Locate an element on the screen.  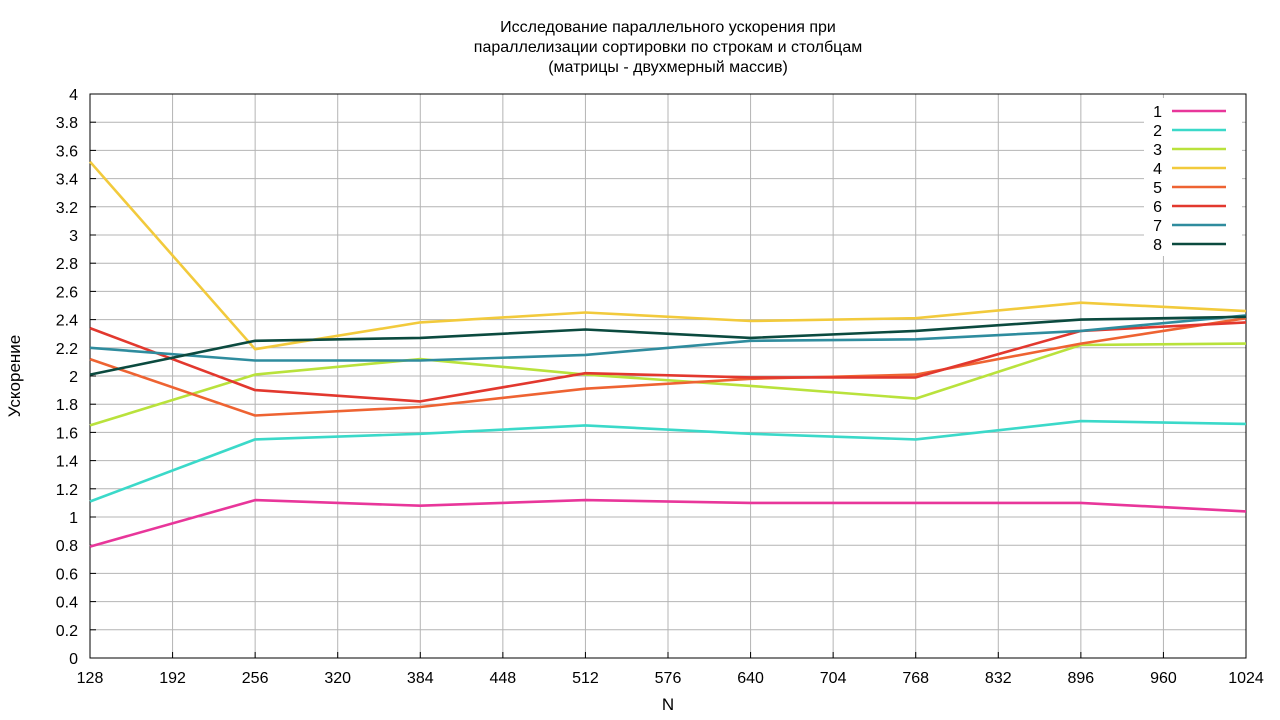
legend-box is located at coordinates (1193, 177).